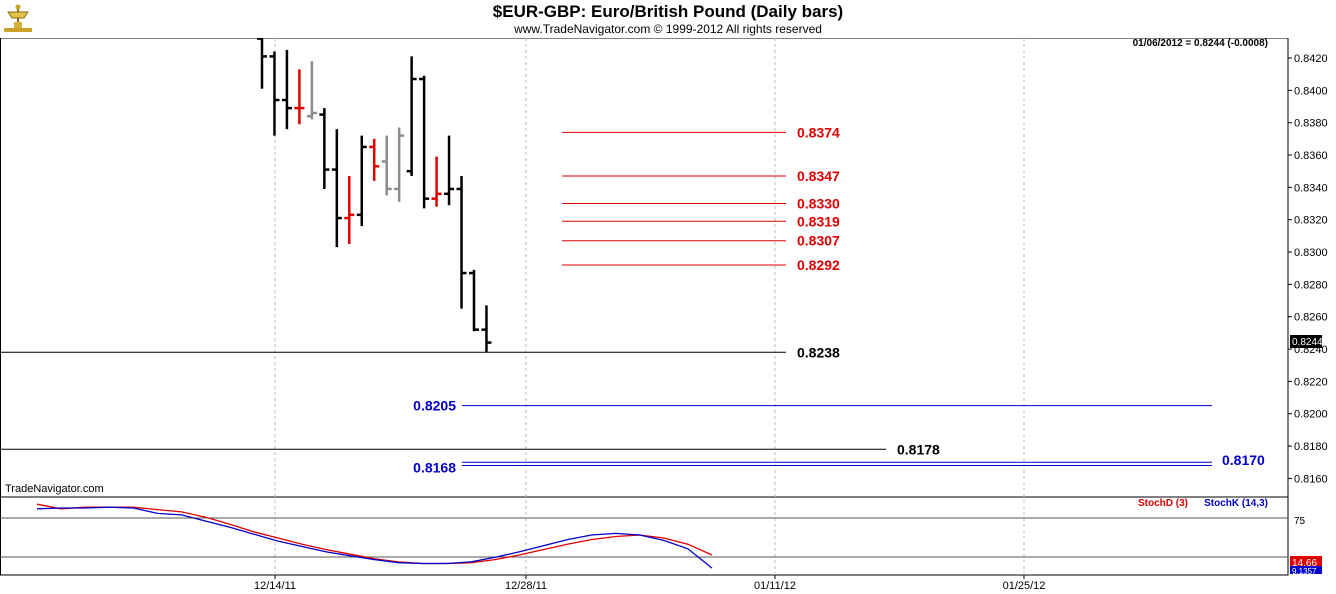 This screenshot has height=594, width=1336. I want to click on stoch-badge-k-bg, so click(1306, 570).